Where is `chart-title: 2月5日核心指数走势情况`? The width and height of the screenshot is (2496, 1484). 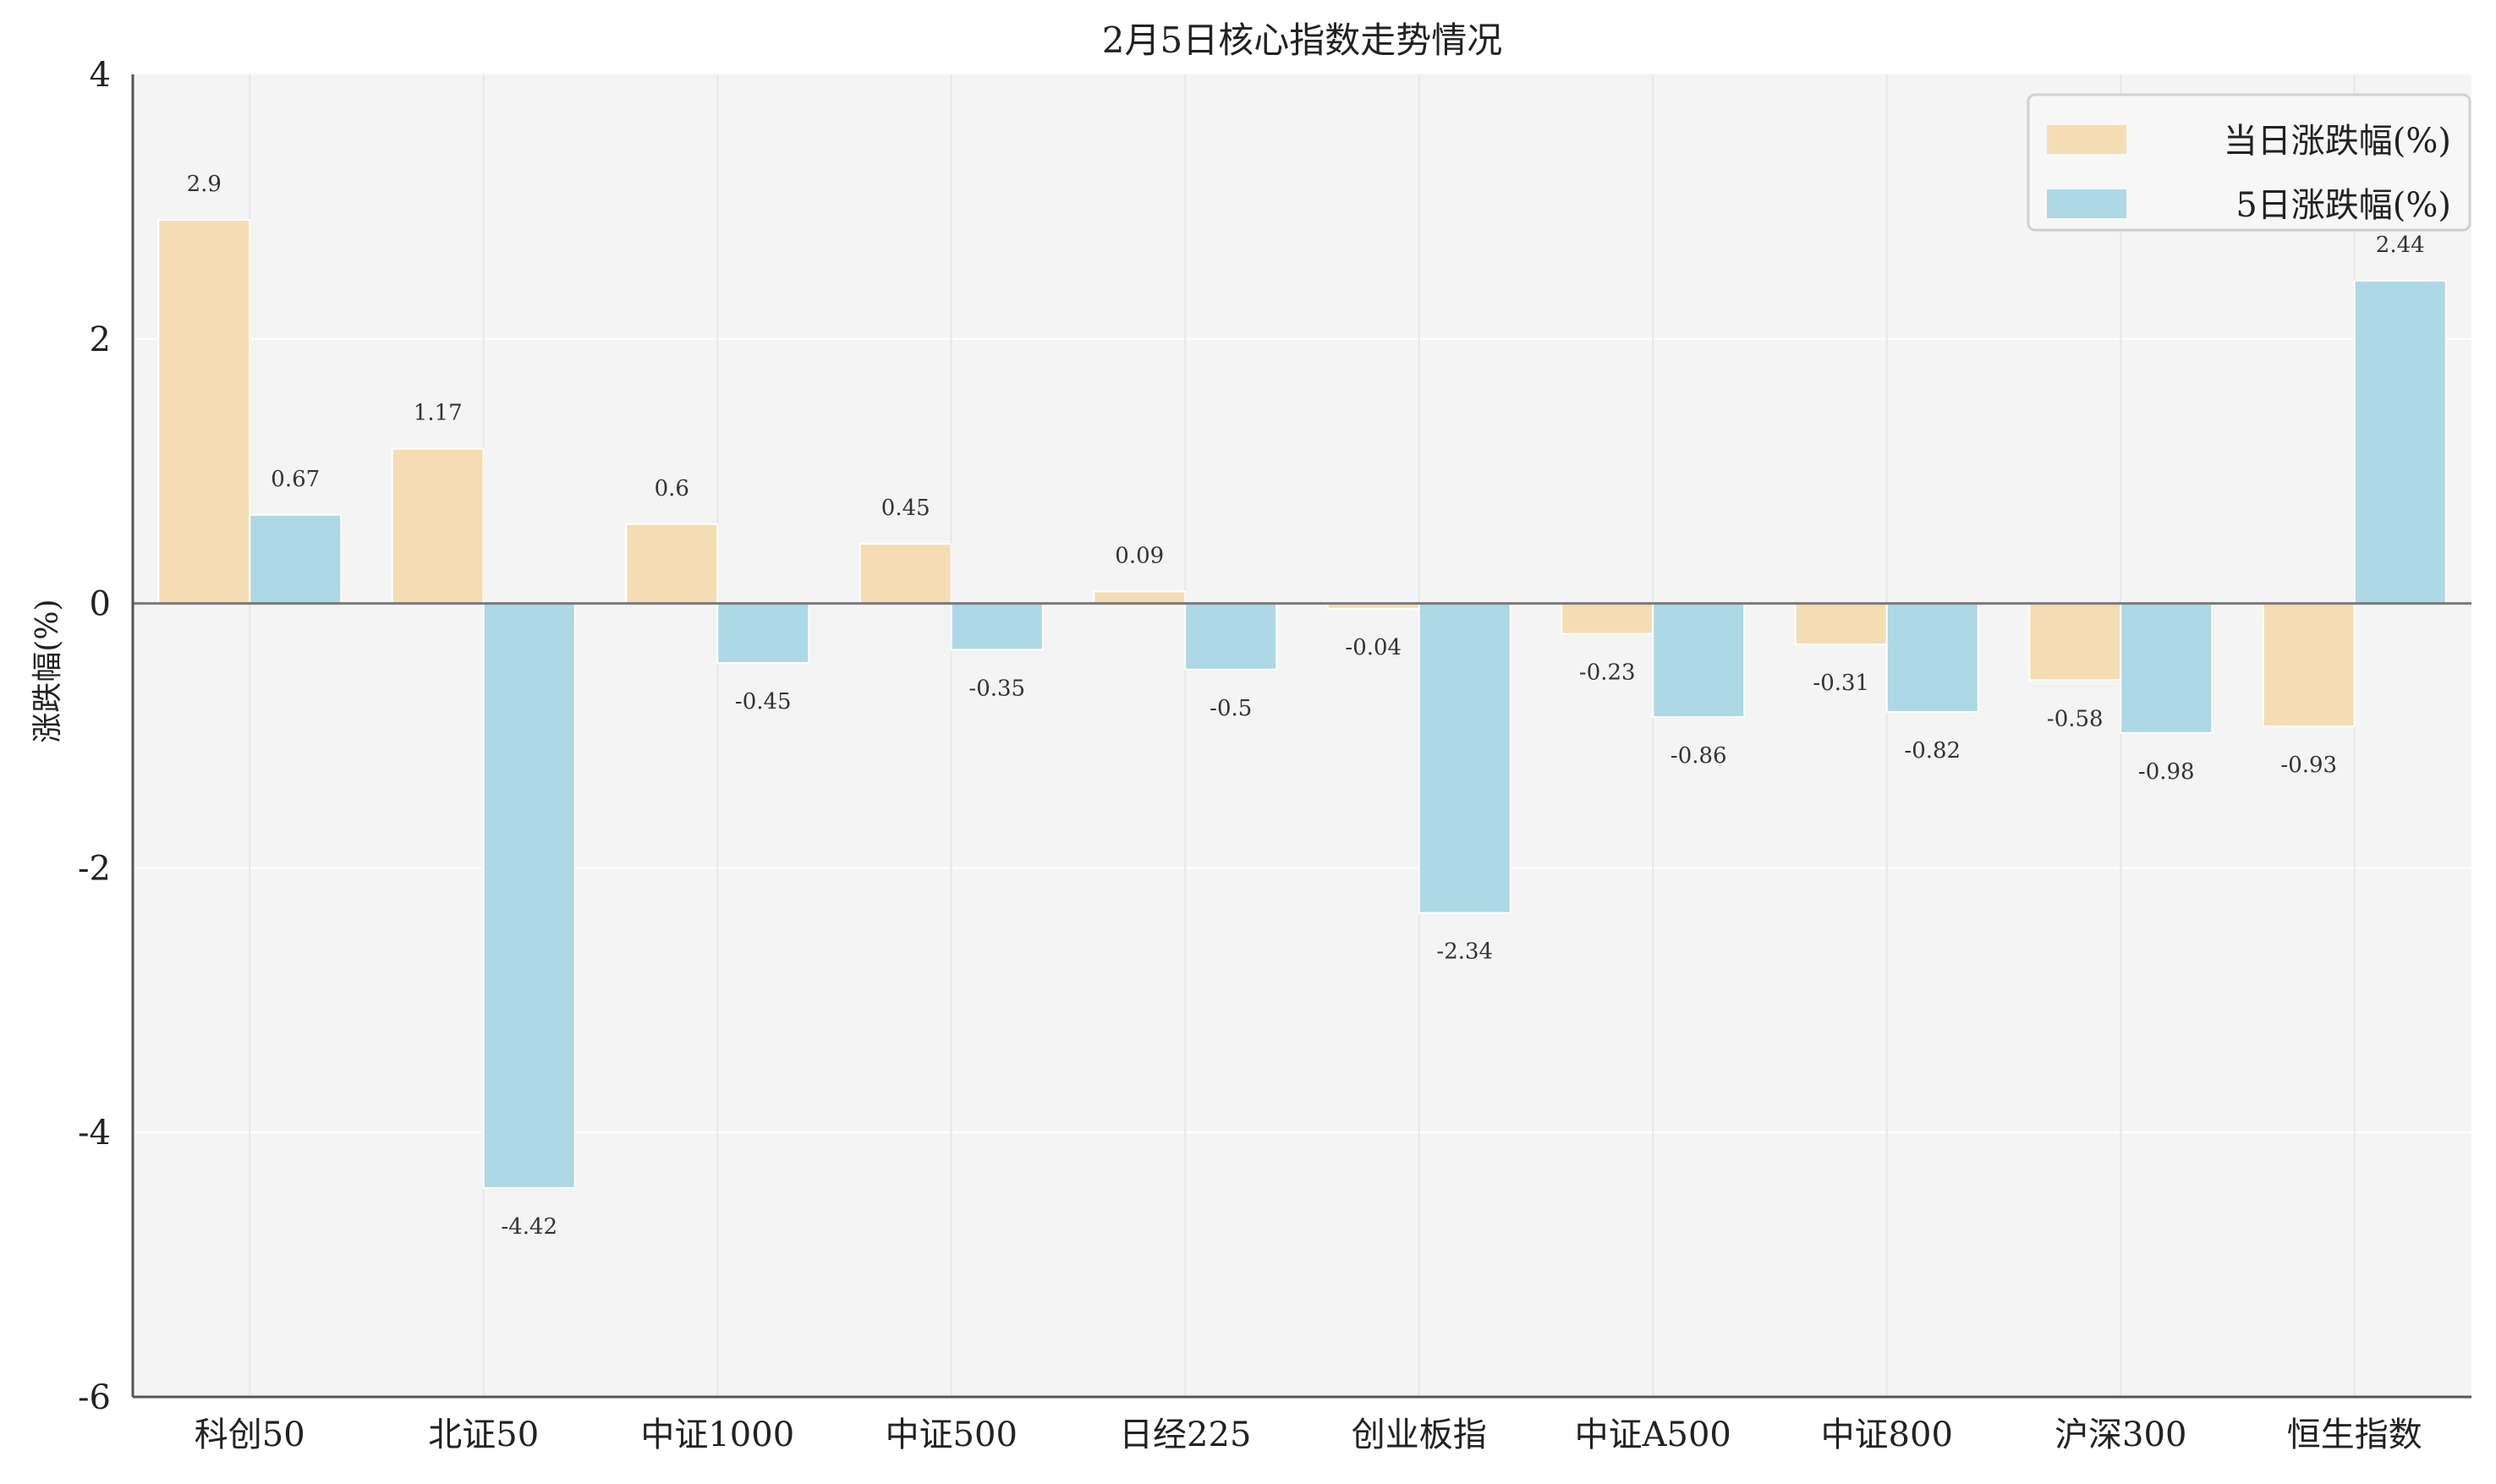
chart-title: 2月5日核心指数走势情况 is located at coordinates (1302, 40).